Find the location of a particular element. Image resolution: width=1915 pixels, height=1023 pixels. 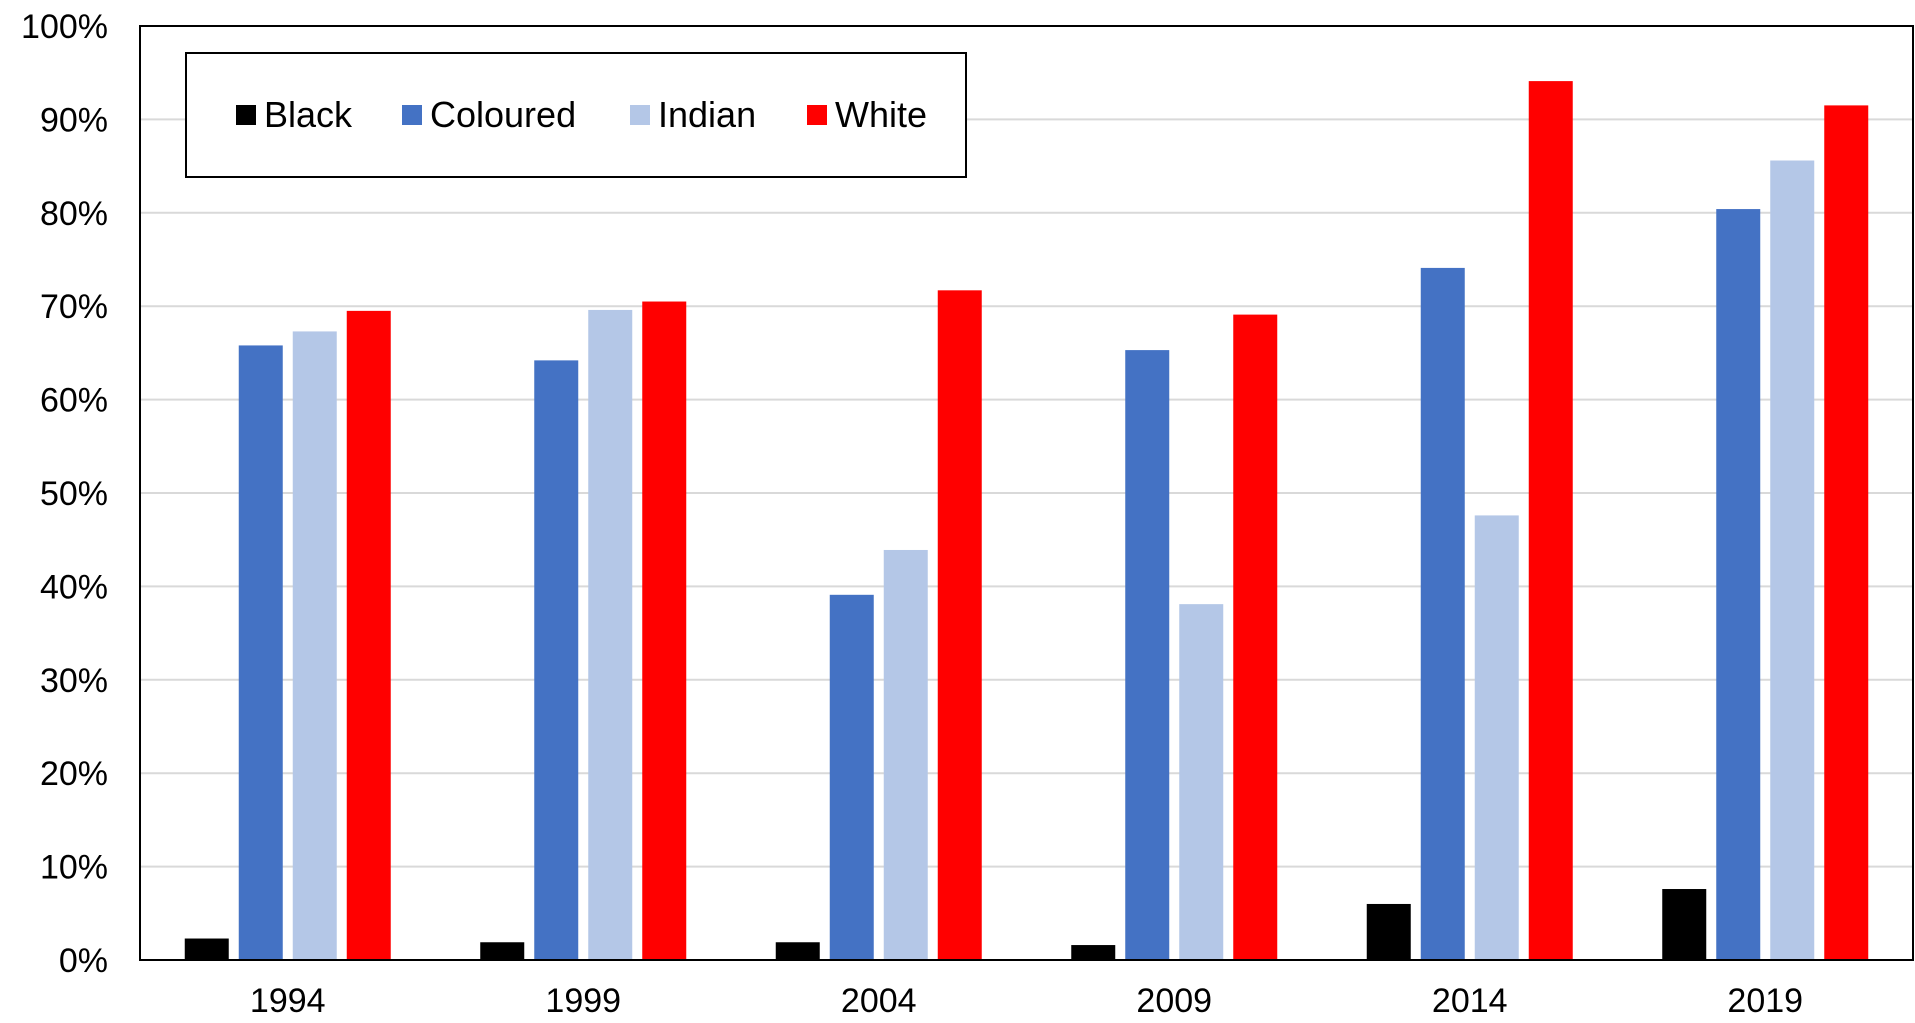

bar-coloured-2019 is located at coordinates (1738, 585).